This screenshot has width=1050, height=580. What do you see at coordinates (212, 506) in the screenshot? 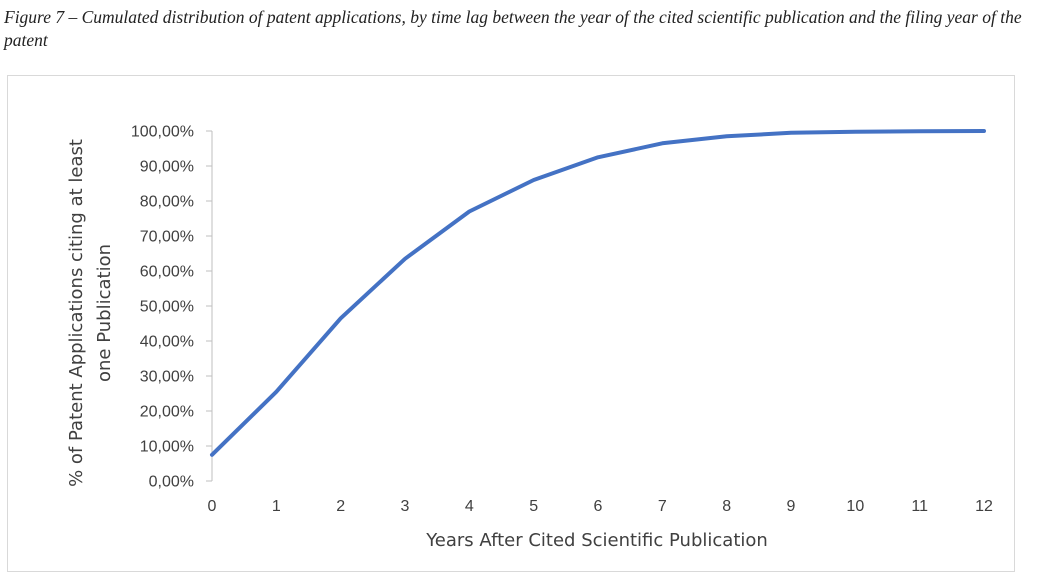
I see `x-tick-label: 0` at bounding box center [212, 506].